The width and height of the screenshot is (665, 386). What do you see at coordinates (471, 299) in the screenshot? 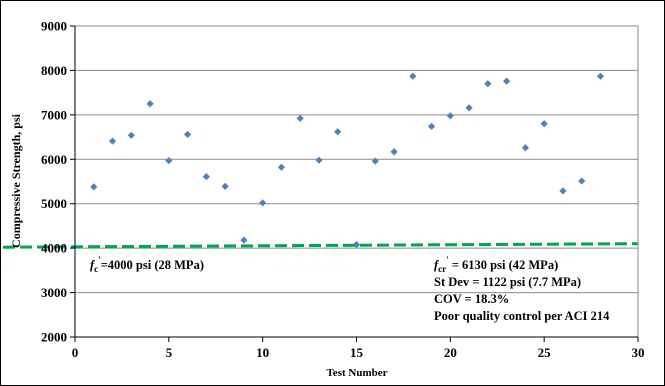
I see `cov-annotation: COV = 18.3%` at bounding box center [471, 299].